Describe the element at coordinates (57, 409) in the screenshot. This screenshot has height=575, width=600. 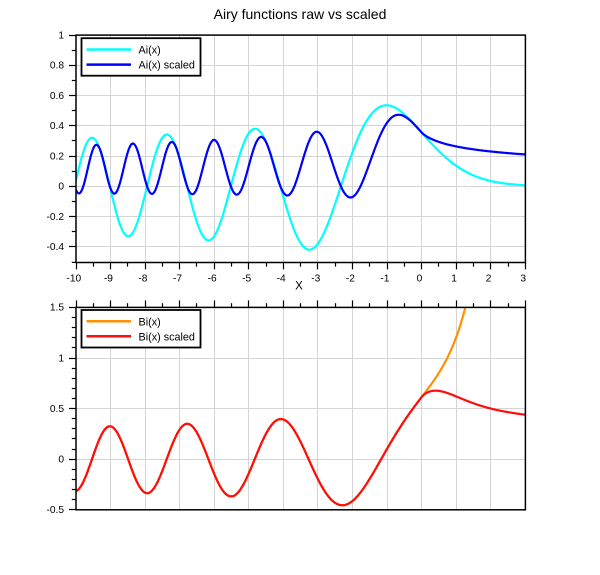
I see `svg-text: 0.5` at that location.